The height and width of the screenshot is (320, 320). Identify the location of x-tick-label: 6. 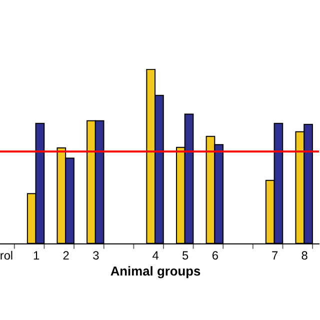
(215, 255).